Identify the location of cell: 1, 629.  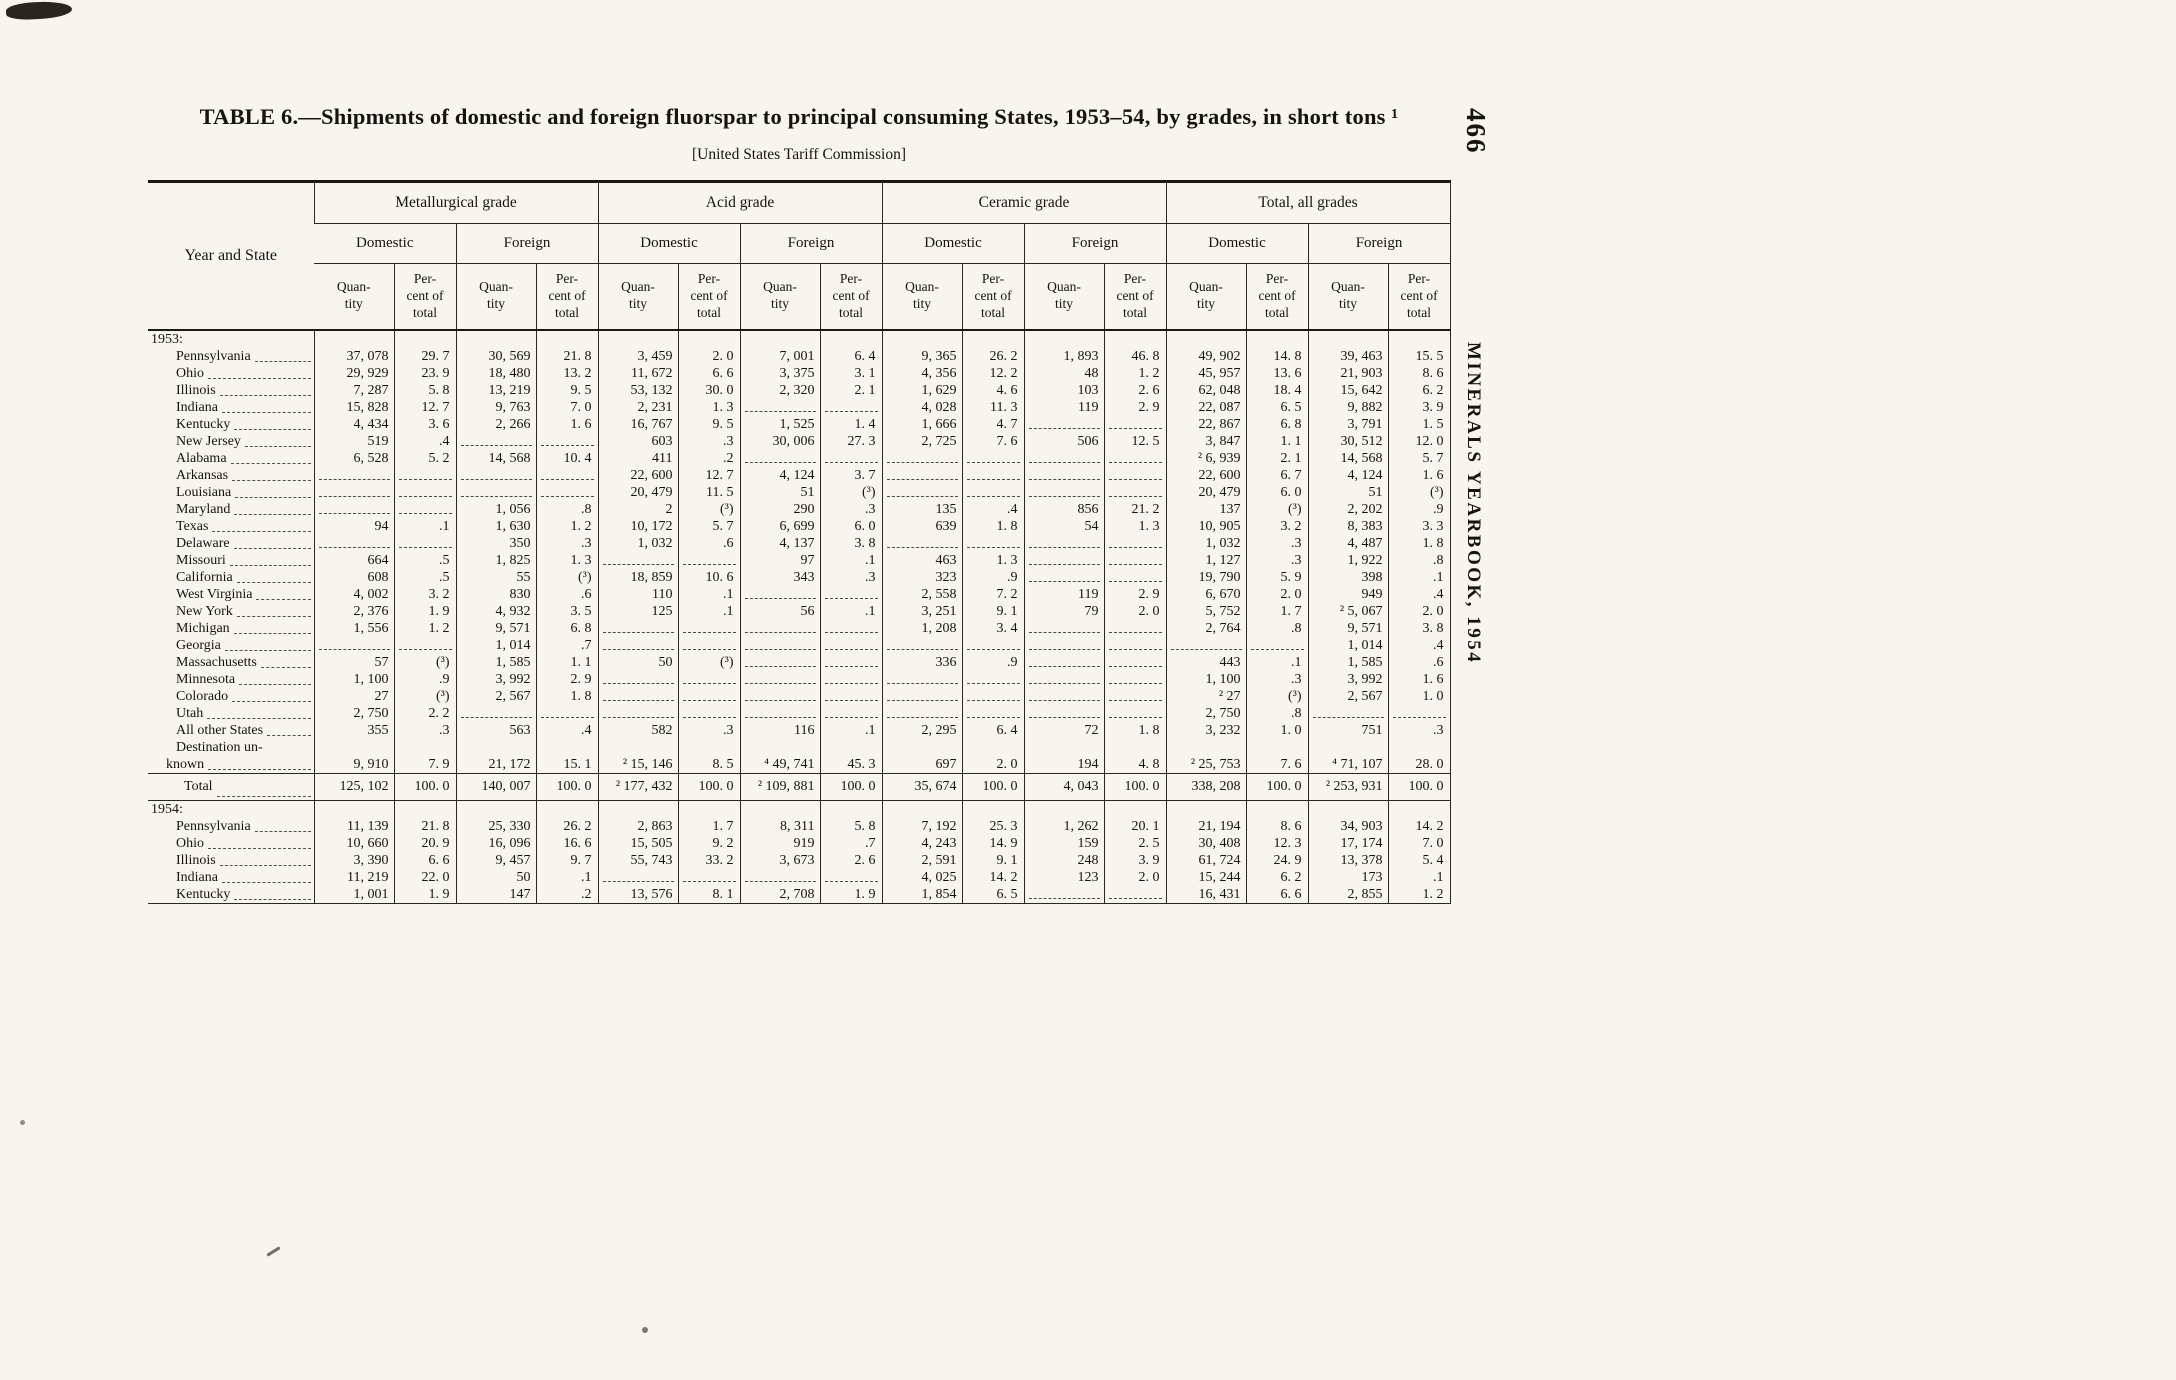
(922, 390).